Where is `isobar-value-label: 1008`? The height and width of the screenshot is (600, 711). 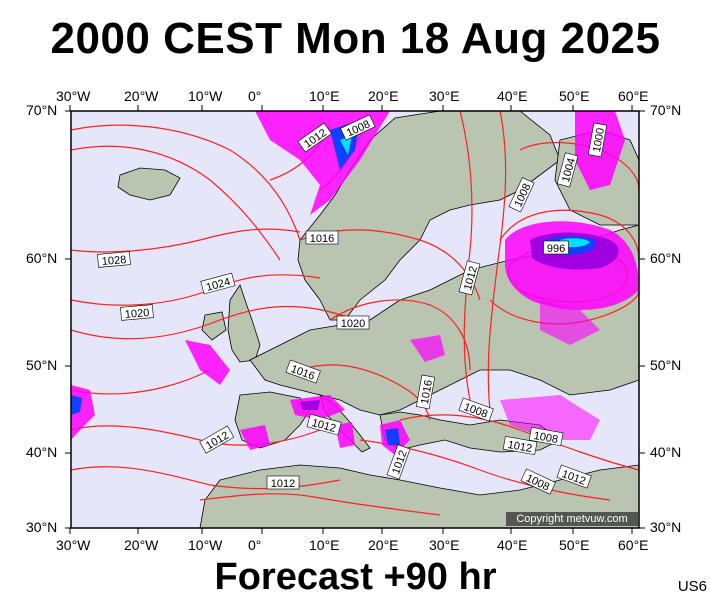
isobar-value-label: 1008 is located at coordinates (546, 436).